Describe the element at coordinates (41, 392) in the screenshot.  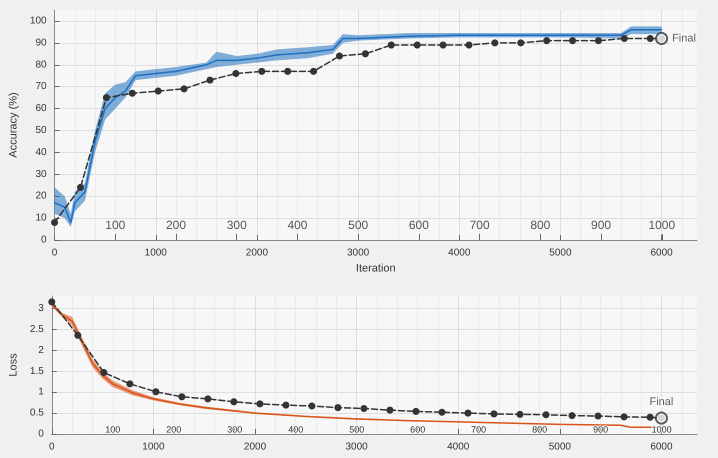
I see `y-tick-label: 1` at that location.